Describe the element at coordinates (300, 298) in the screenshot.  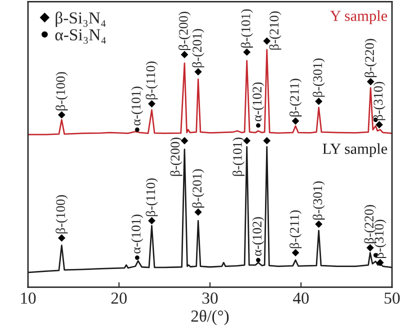
I see `x-tick-label: 40` at that location.